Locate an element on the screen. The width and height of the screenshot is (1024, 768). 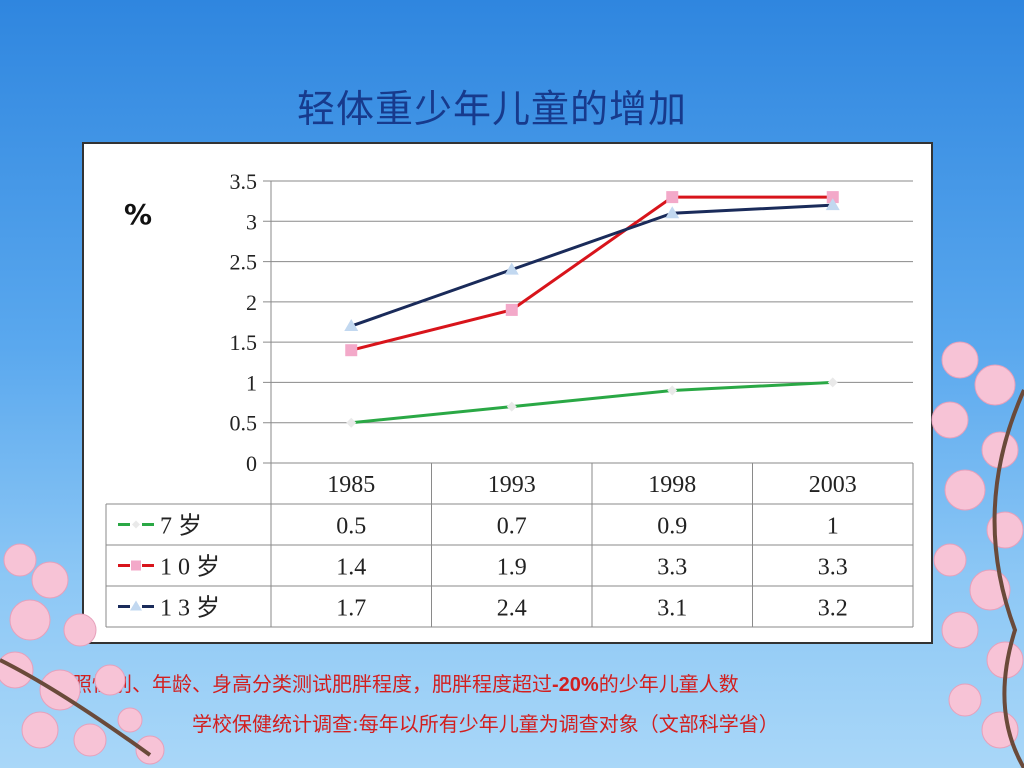
y-tick-label: 3.5 is located at coordinates (244, 181).